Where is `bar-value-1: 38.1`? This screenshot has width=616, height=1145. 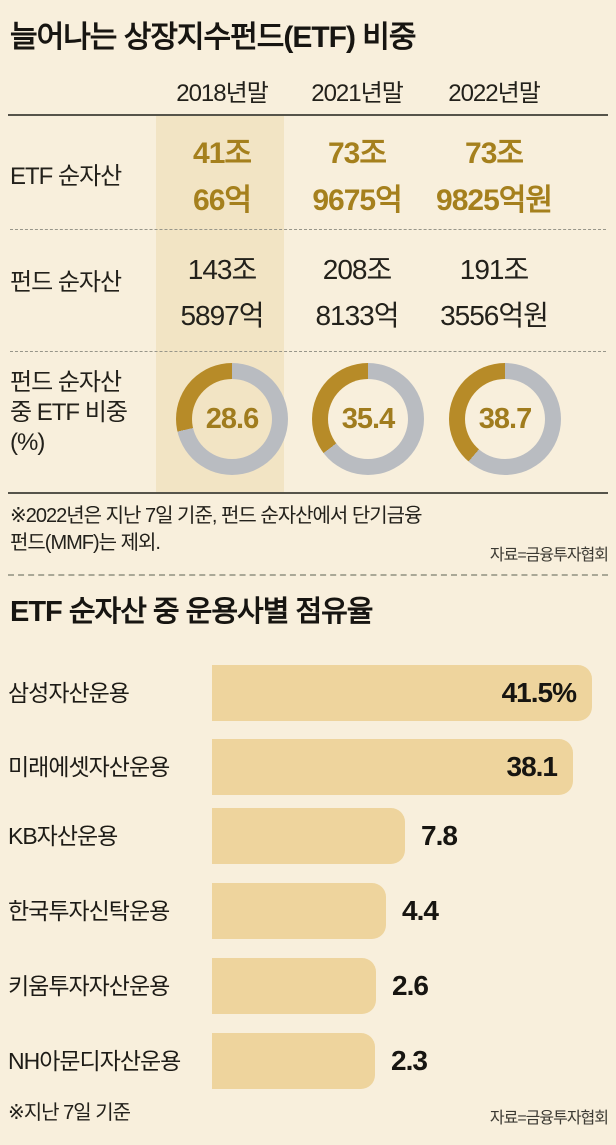 bar-value-1: 38.1 is located at coordinates (532, 766).